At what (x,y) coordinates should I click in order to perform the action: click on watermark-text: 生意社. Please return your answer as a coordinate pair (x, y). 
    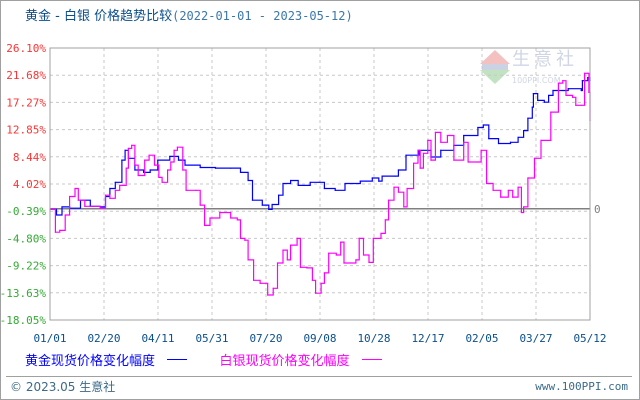
    Looking at the image, I should click on (545, 59).